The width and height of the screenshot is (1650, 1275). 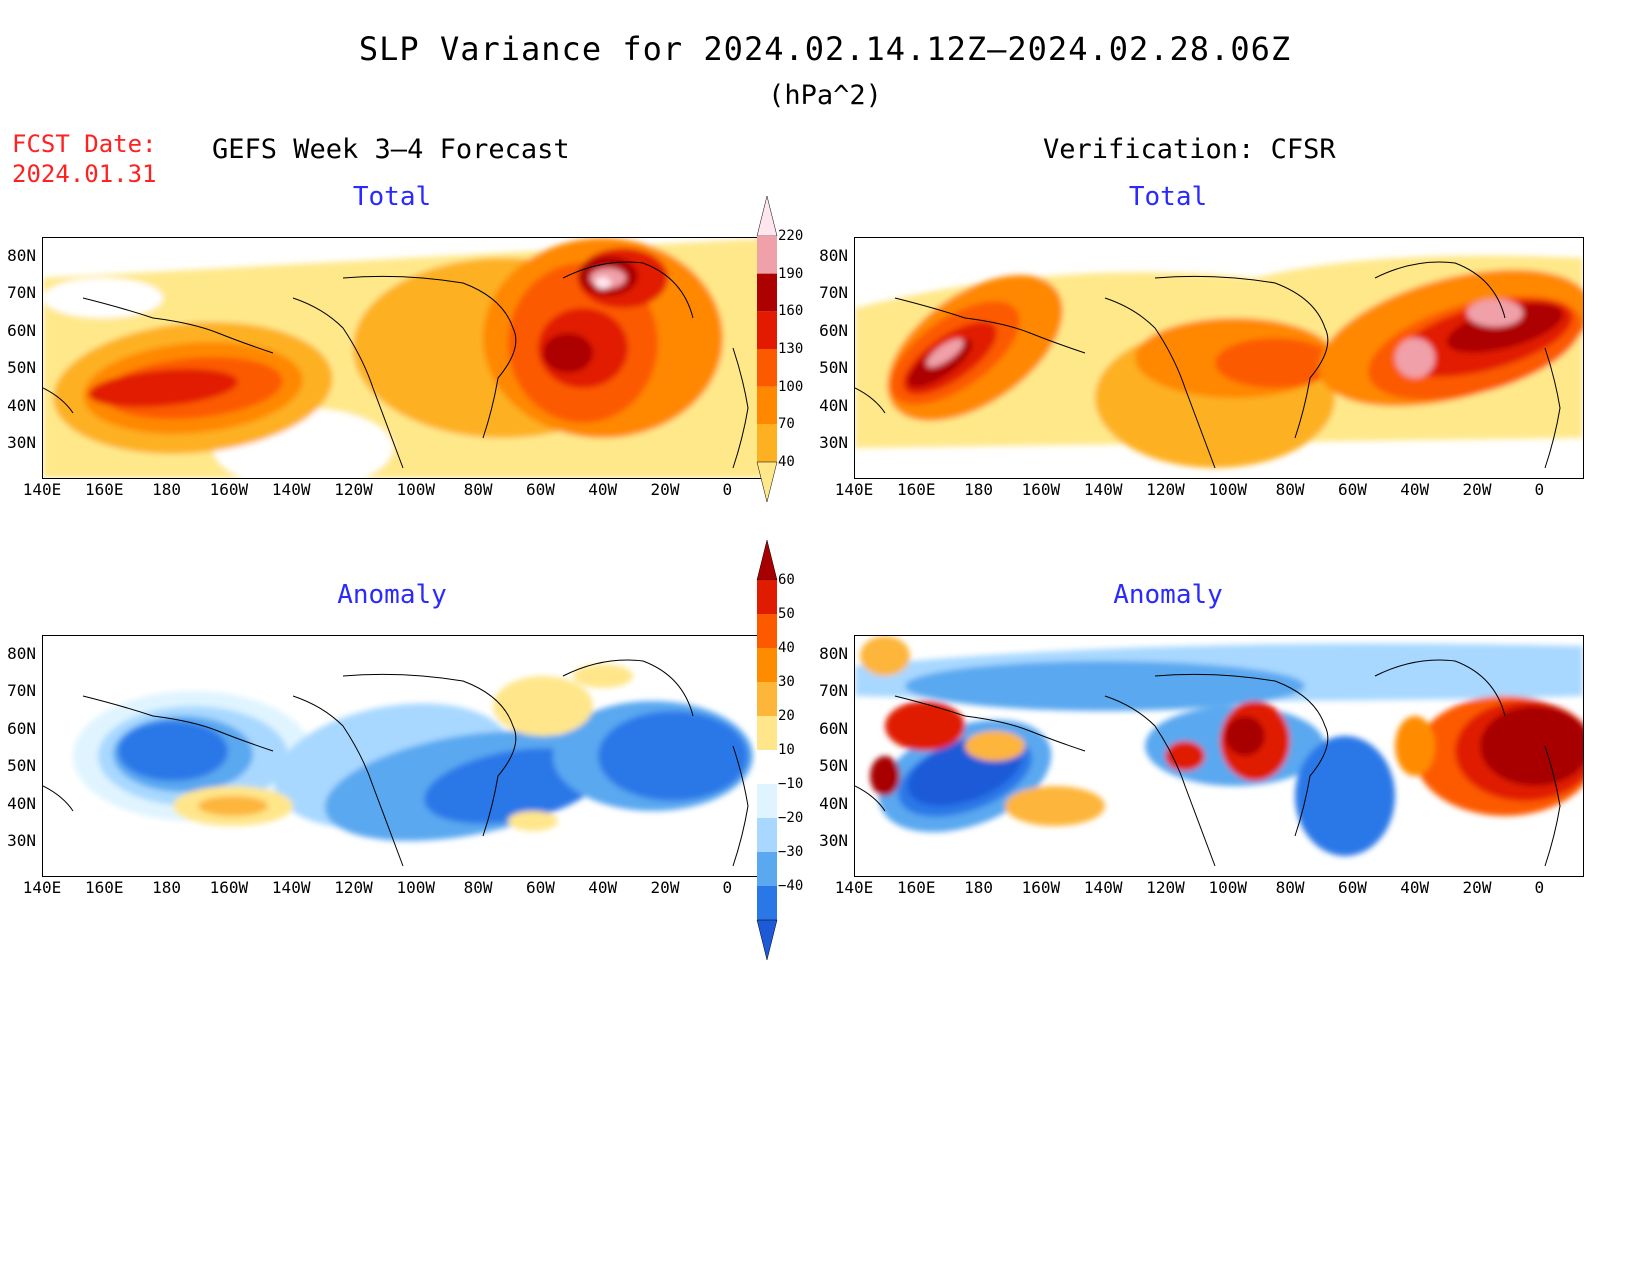 What do you see at coordinates (391, 149) in the screenshot?
I see `forecast-header: GEFS Week 3–4 Forecast` at bounding box center [391, 149].